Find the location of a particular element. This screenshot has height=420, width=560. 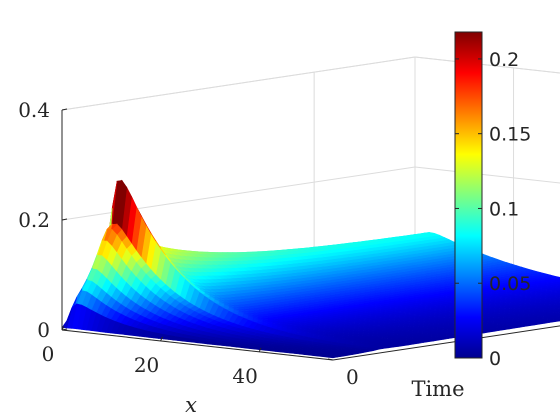

x-tick-label: 40 is located at coordinates (244, 376).